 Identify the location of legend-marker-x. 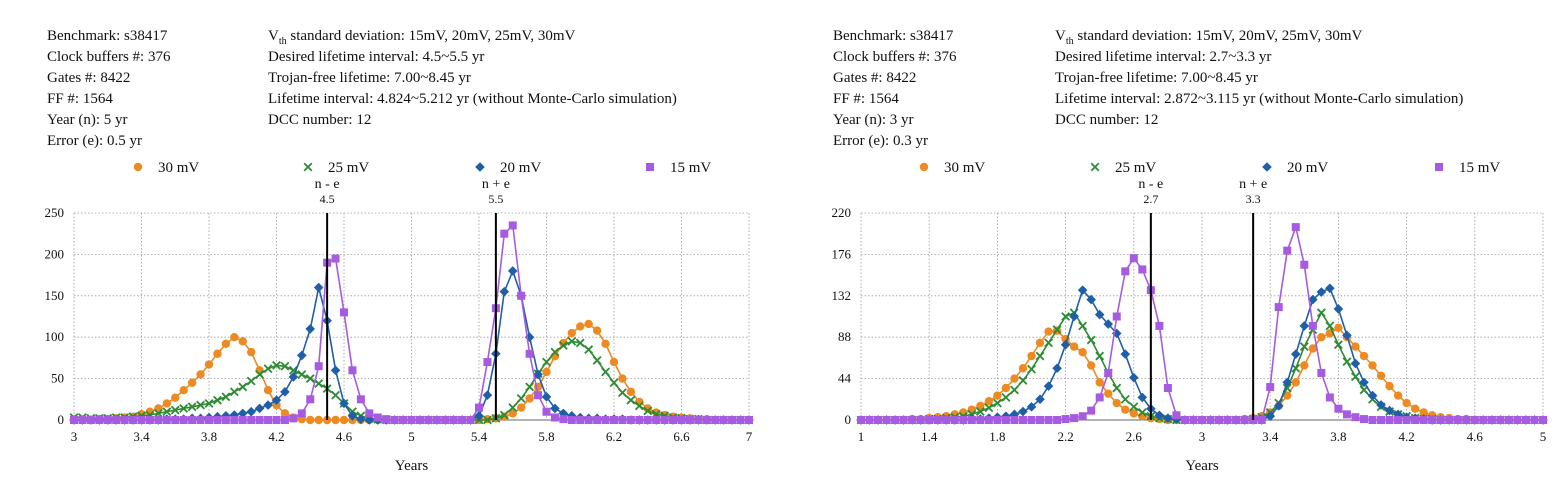
(308, 167).